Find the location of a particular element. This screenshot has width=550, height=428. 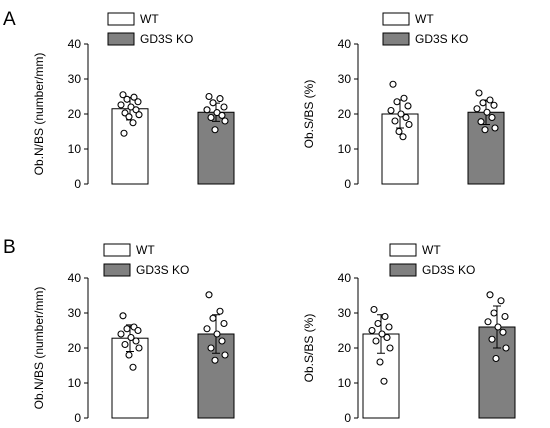

panel-letter-b: B is located at coordinates (9, 247).